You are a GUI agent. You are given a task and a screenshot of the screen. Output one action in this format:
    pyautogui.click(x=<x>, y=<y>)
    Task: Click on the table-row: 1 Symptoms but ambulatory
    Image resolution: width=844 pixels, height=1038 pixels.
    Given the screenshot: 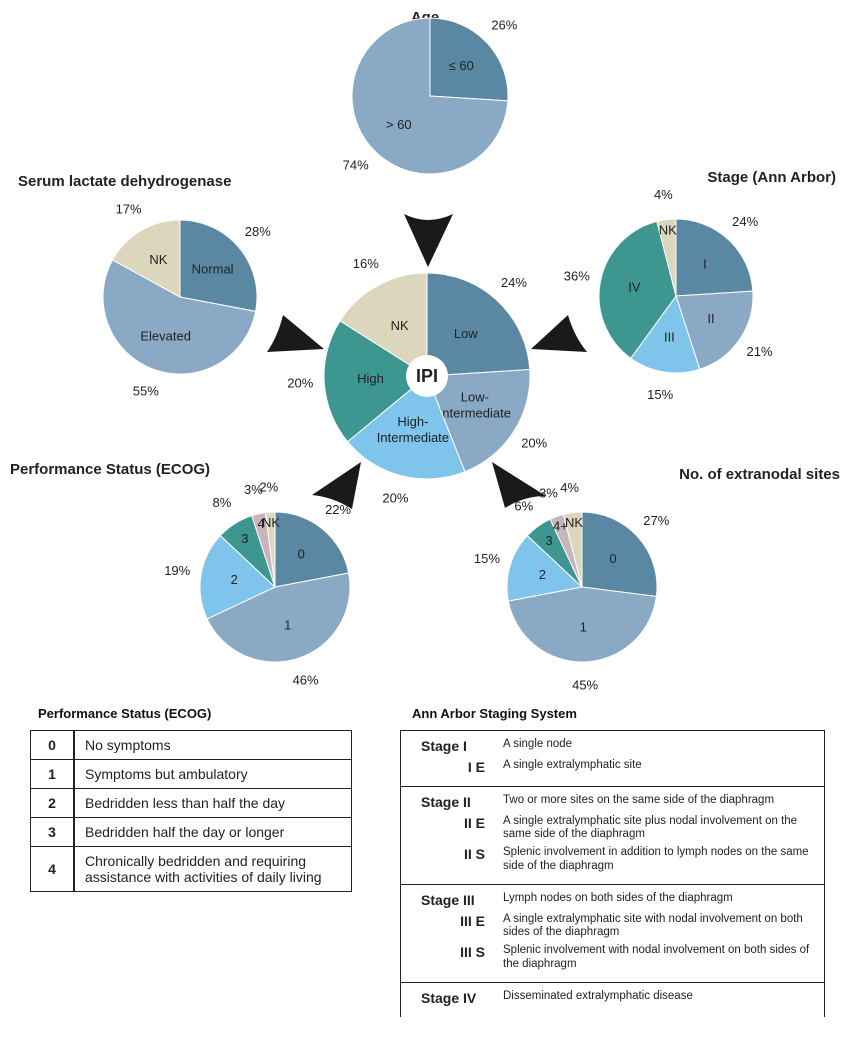 What is the action you would take?
    pyautogui.click(x=191, y=774)
    